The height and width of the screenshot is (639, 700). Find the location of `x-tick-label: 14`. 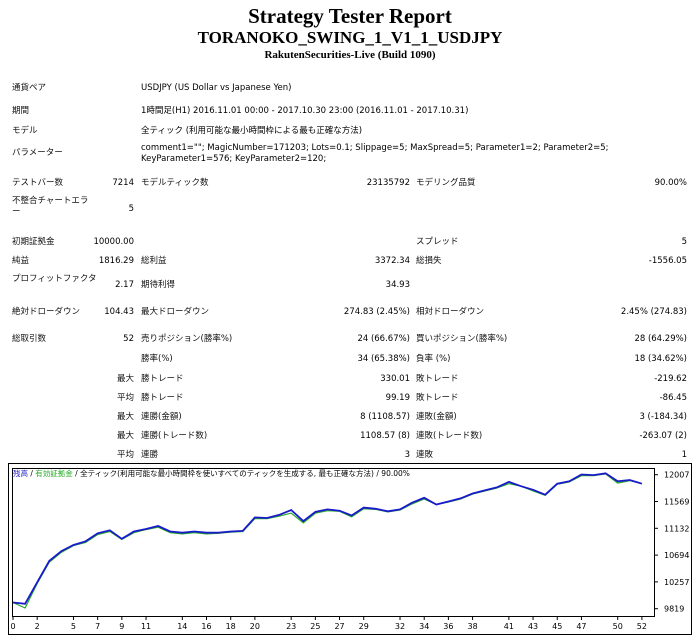

x-tick-label: 14 is located at coordinates (182, 626).